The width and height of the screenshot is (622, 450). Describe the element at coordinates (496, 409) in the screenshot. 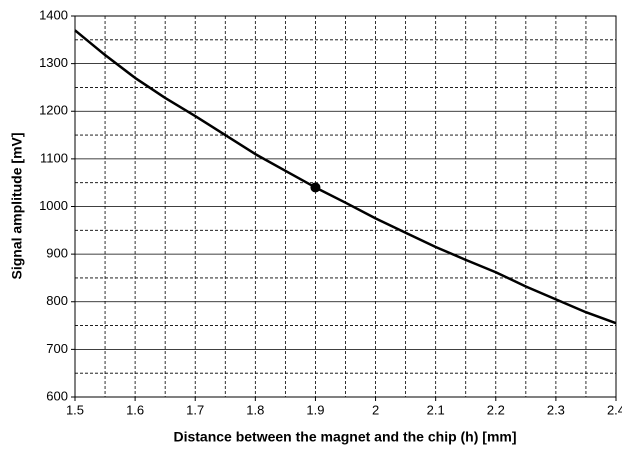

I see `x-tick-label: 2.2` at that location.